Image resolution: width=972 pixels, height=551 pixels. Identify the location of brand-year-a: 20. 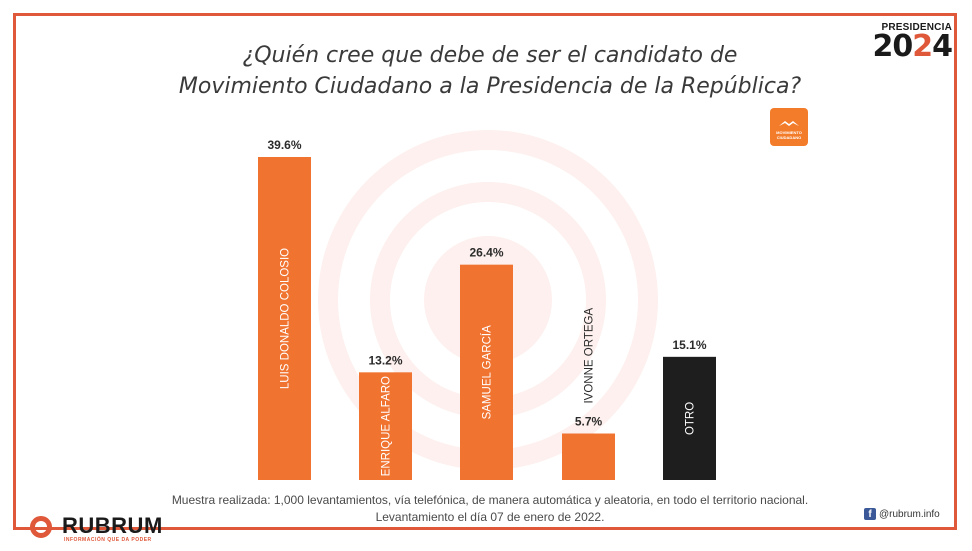
(893, 46).